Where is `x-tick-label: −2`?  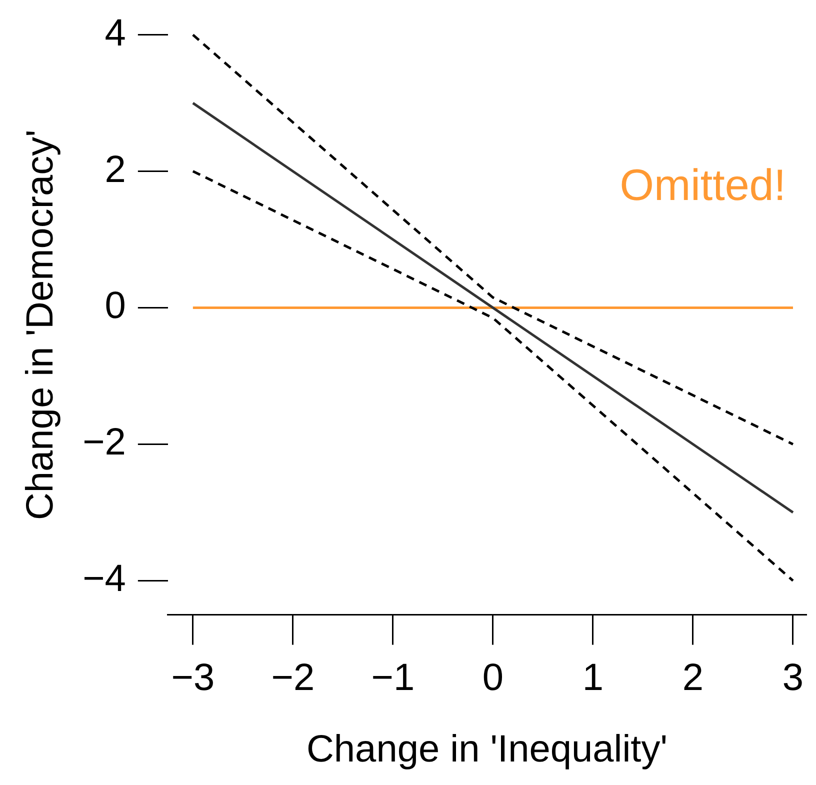 x-tick-label: −2 is located at coordinates (293, 678).